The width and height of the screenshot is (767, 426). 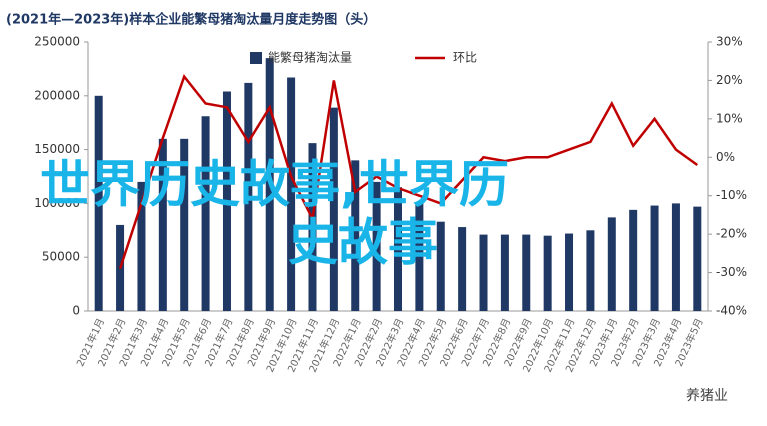 What do you see at coordinates (363, 243) in the screenshot?
I see `overlay-text: 史故事` at bounding box center [363, 243].